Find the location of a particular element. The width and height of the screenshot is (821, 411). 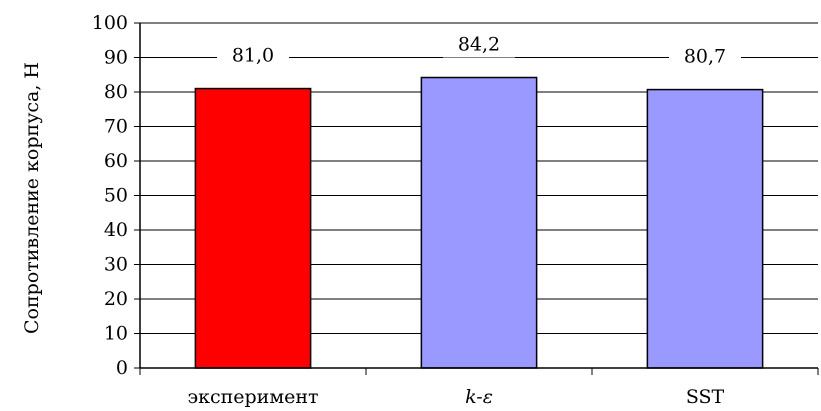

data-label: 81,0 is located at coordinates (253, 56).